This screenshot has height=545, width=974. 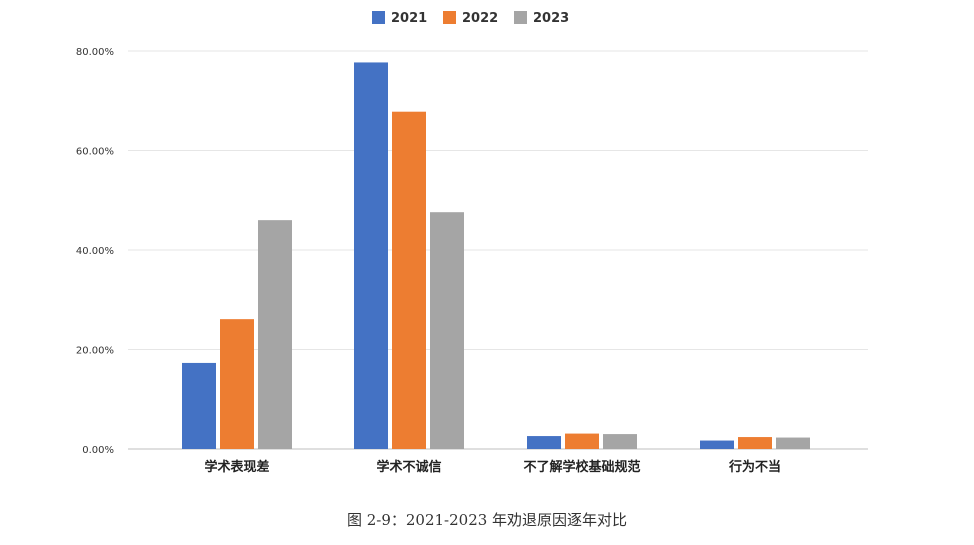 I want to click on legend-label: 2022, so click(x=480, y=18).